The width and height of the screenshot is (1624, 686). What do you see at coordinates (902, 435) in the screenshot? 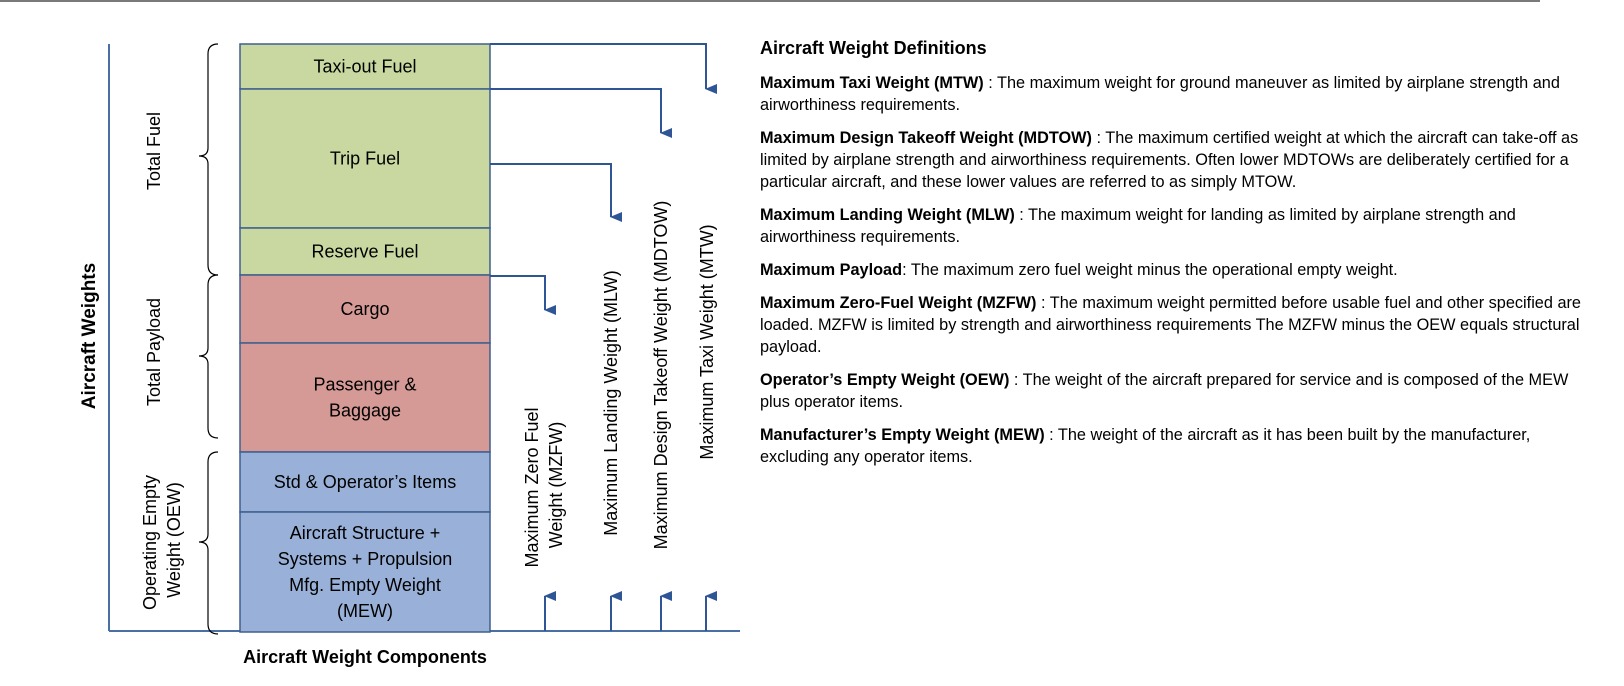
I see `definition-term: Manufacturer’s Empty Weight (MEW)` at bounding box center [902, 435].